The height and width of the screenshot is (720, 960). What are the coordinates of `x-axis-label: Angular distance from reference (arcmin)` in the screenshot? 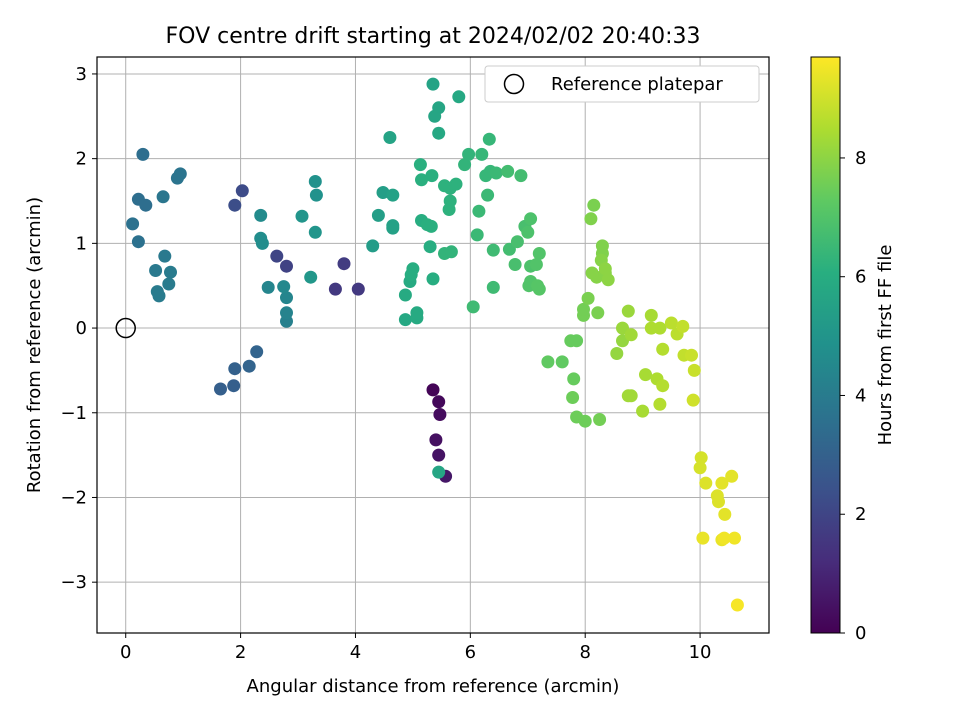 It's located at (433, 686).